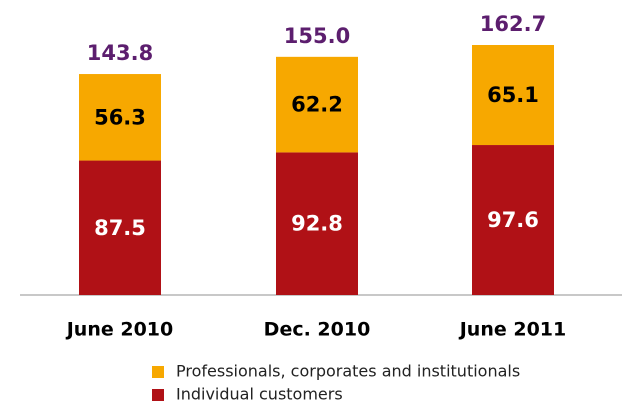 This screenshot has width=644, height=410. Describe the element at coordinates (120, 53) in the screenshot. I see `total-label: 143.8` at that location.